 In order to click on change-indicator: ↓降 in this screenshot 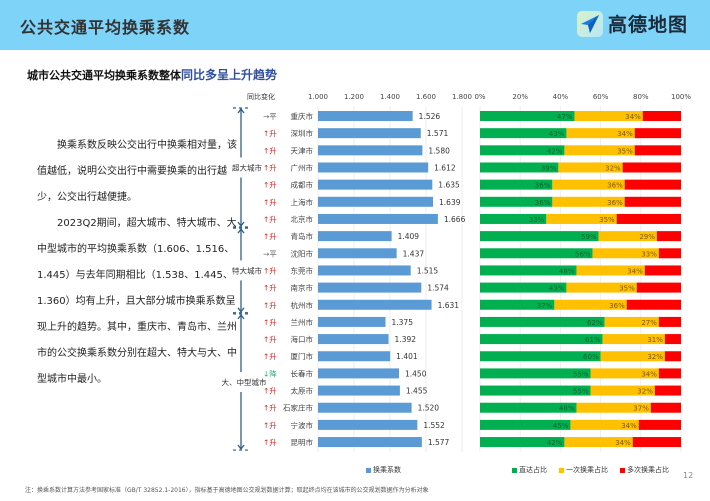, I will do `click(270, 373)`.